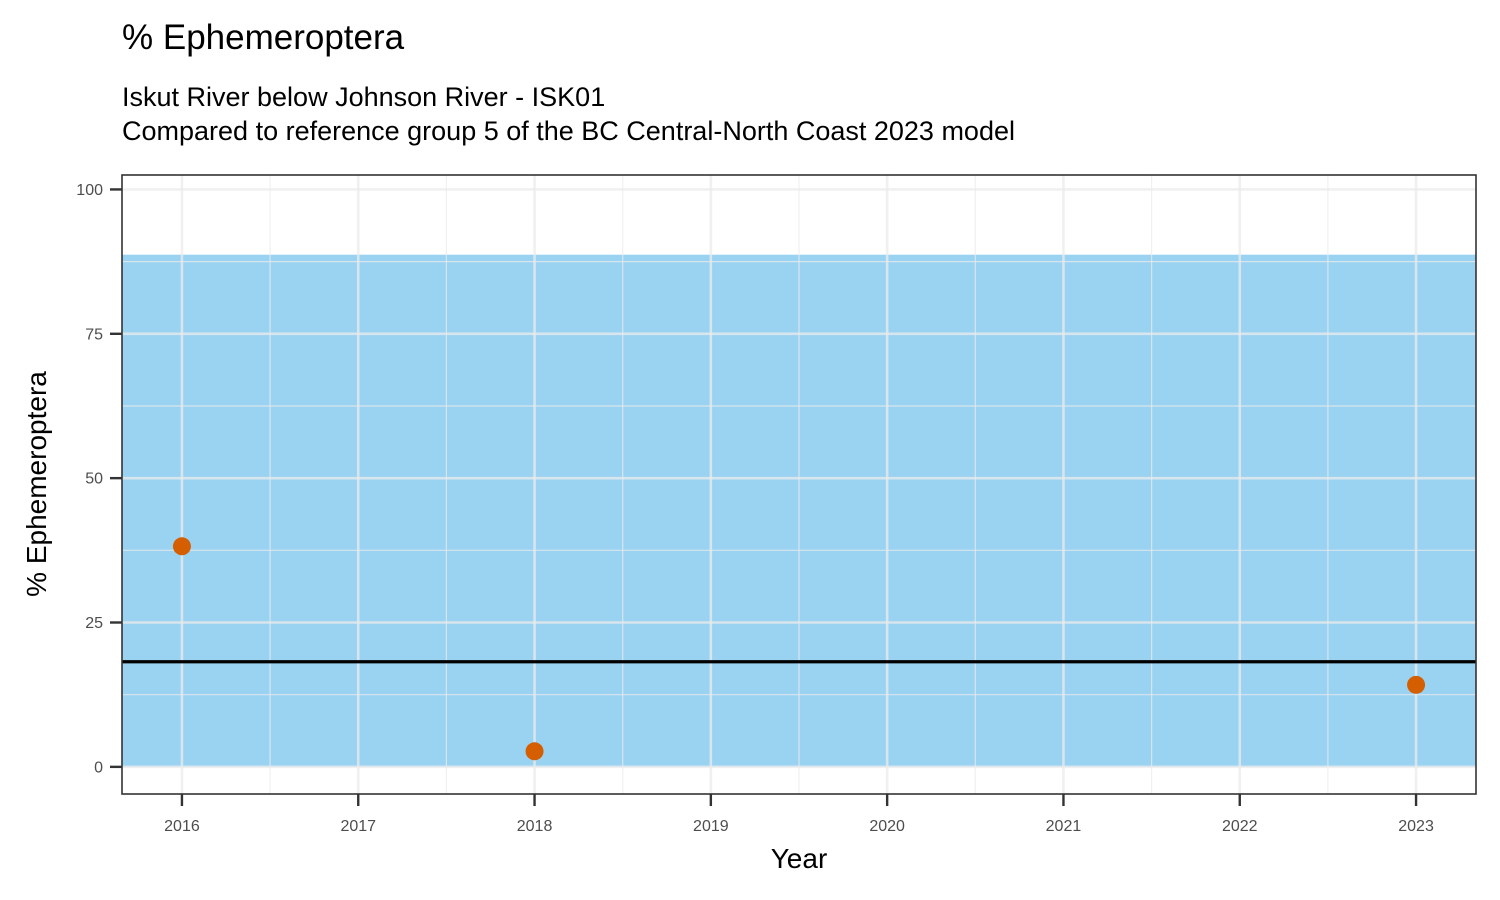  What do you see at coordinates (711, 826) in the screenshot?
I see `x-tick-label: 2019` at bounding box center [711, 826].